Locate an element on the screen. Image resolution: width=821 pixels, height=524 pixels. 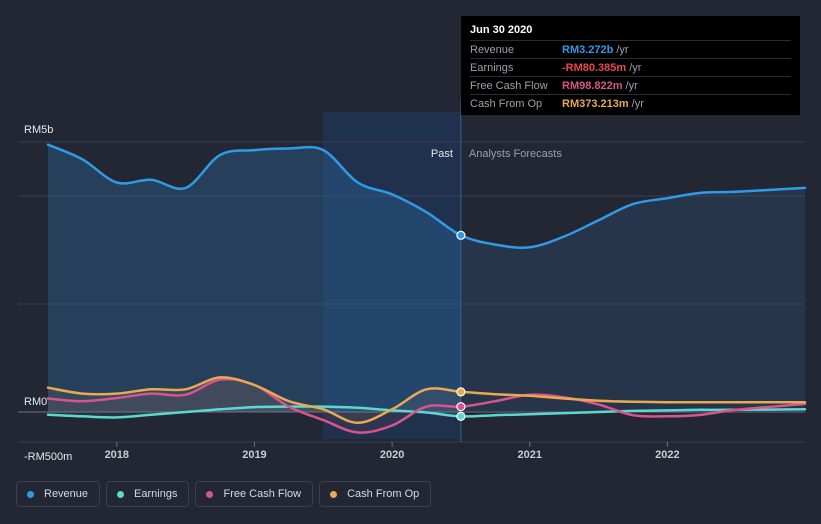
legend-label: Earnings is located at coordinates (156, 494).